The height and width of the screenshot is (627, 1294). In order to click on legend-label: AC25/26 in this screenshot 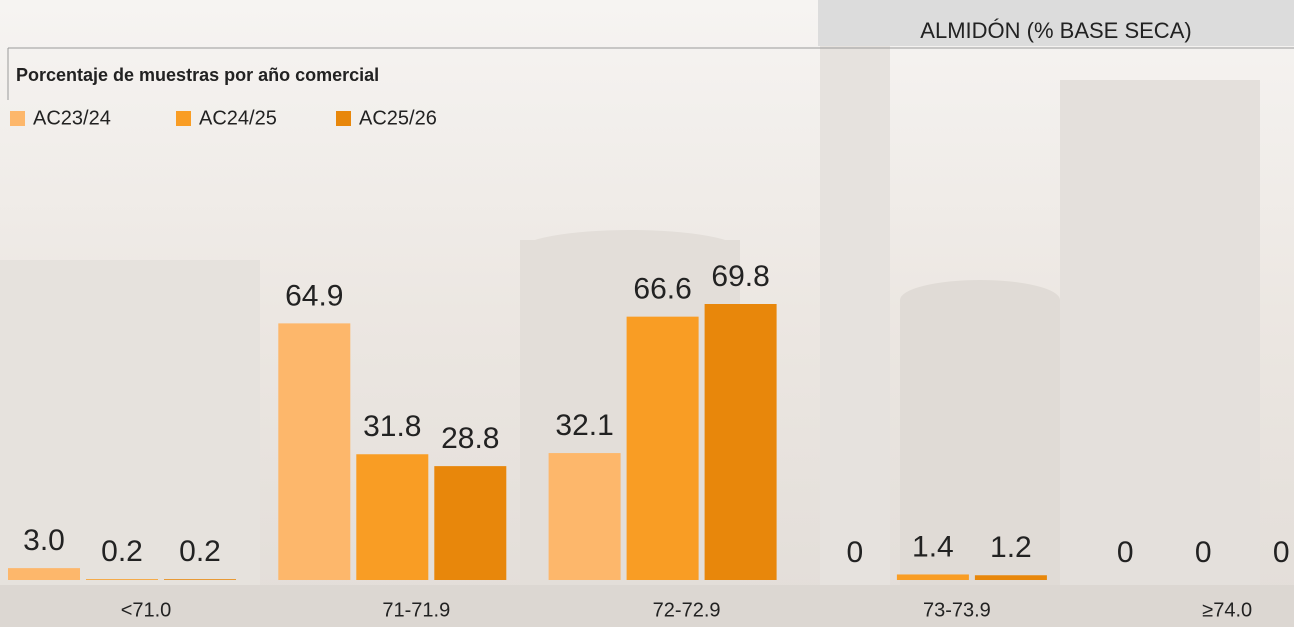, I will do `click(398, 118)`.